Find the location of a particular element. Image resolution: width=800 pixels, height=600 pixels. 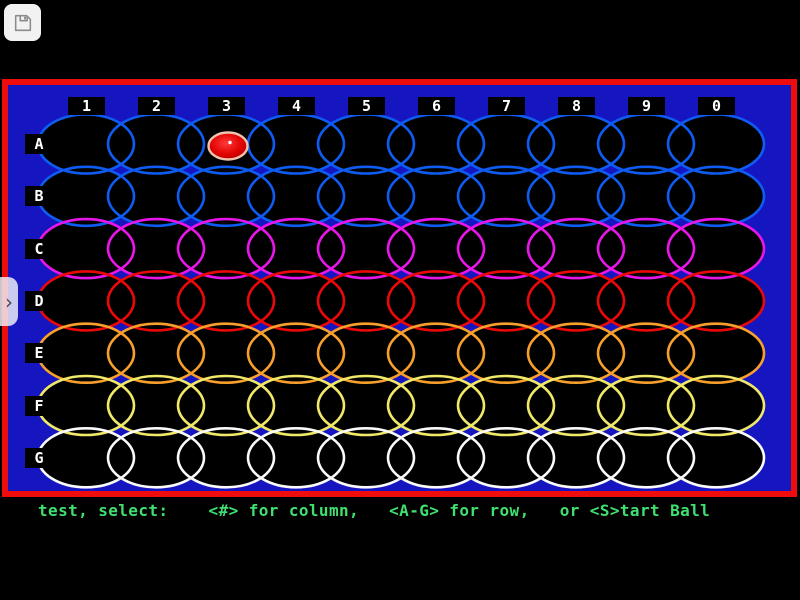

grid-cell-fill-A6 is located at coordinates (436, 144).